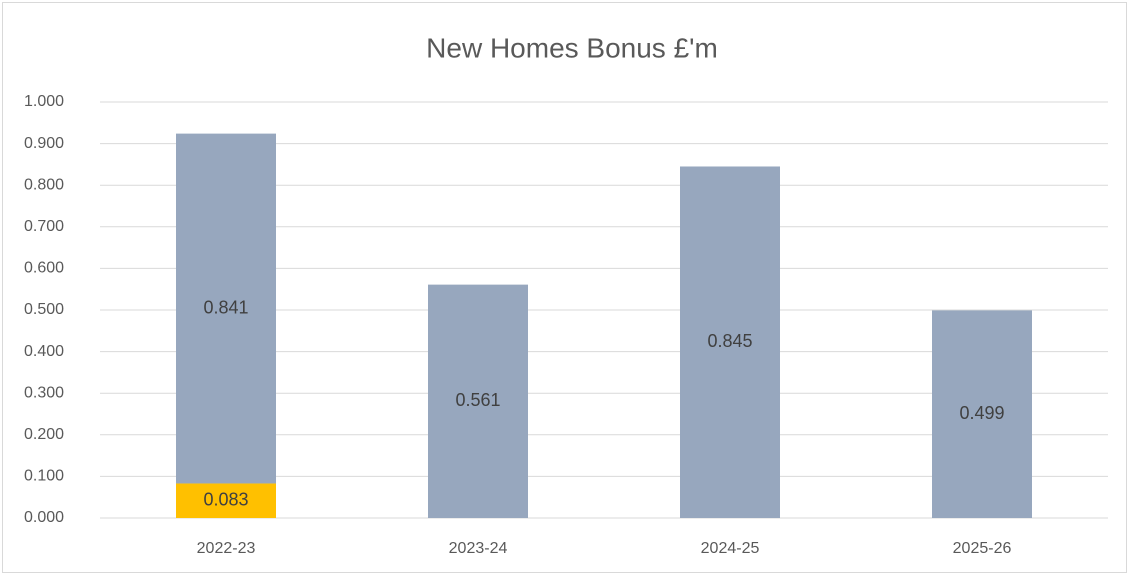 This screenshot has height=576, width=1130. I want to click on data-label: 0.841, so click(225, 307).